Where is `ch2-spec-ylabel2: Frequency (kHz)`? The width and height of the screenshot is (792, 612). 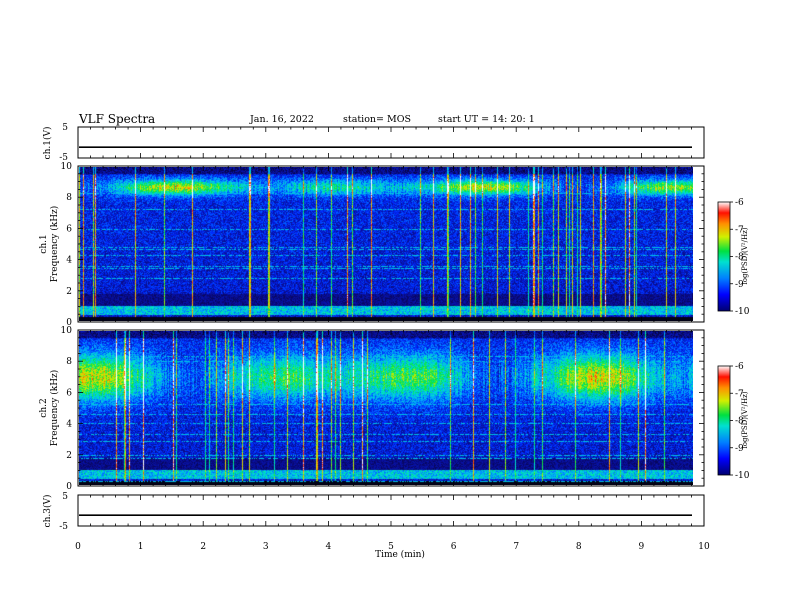 ch2-spec-ylabel2: Frequency (kHz) is located at coordinates (54, 408).